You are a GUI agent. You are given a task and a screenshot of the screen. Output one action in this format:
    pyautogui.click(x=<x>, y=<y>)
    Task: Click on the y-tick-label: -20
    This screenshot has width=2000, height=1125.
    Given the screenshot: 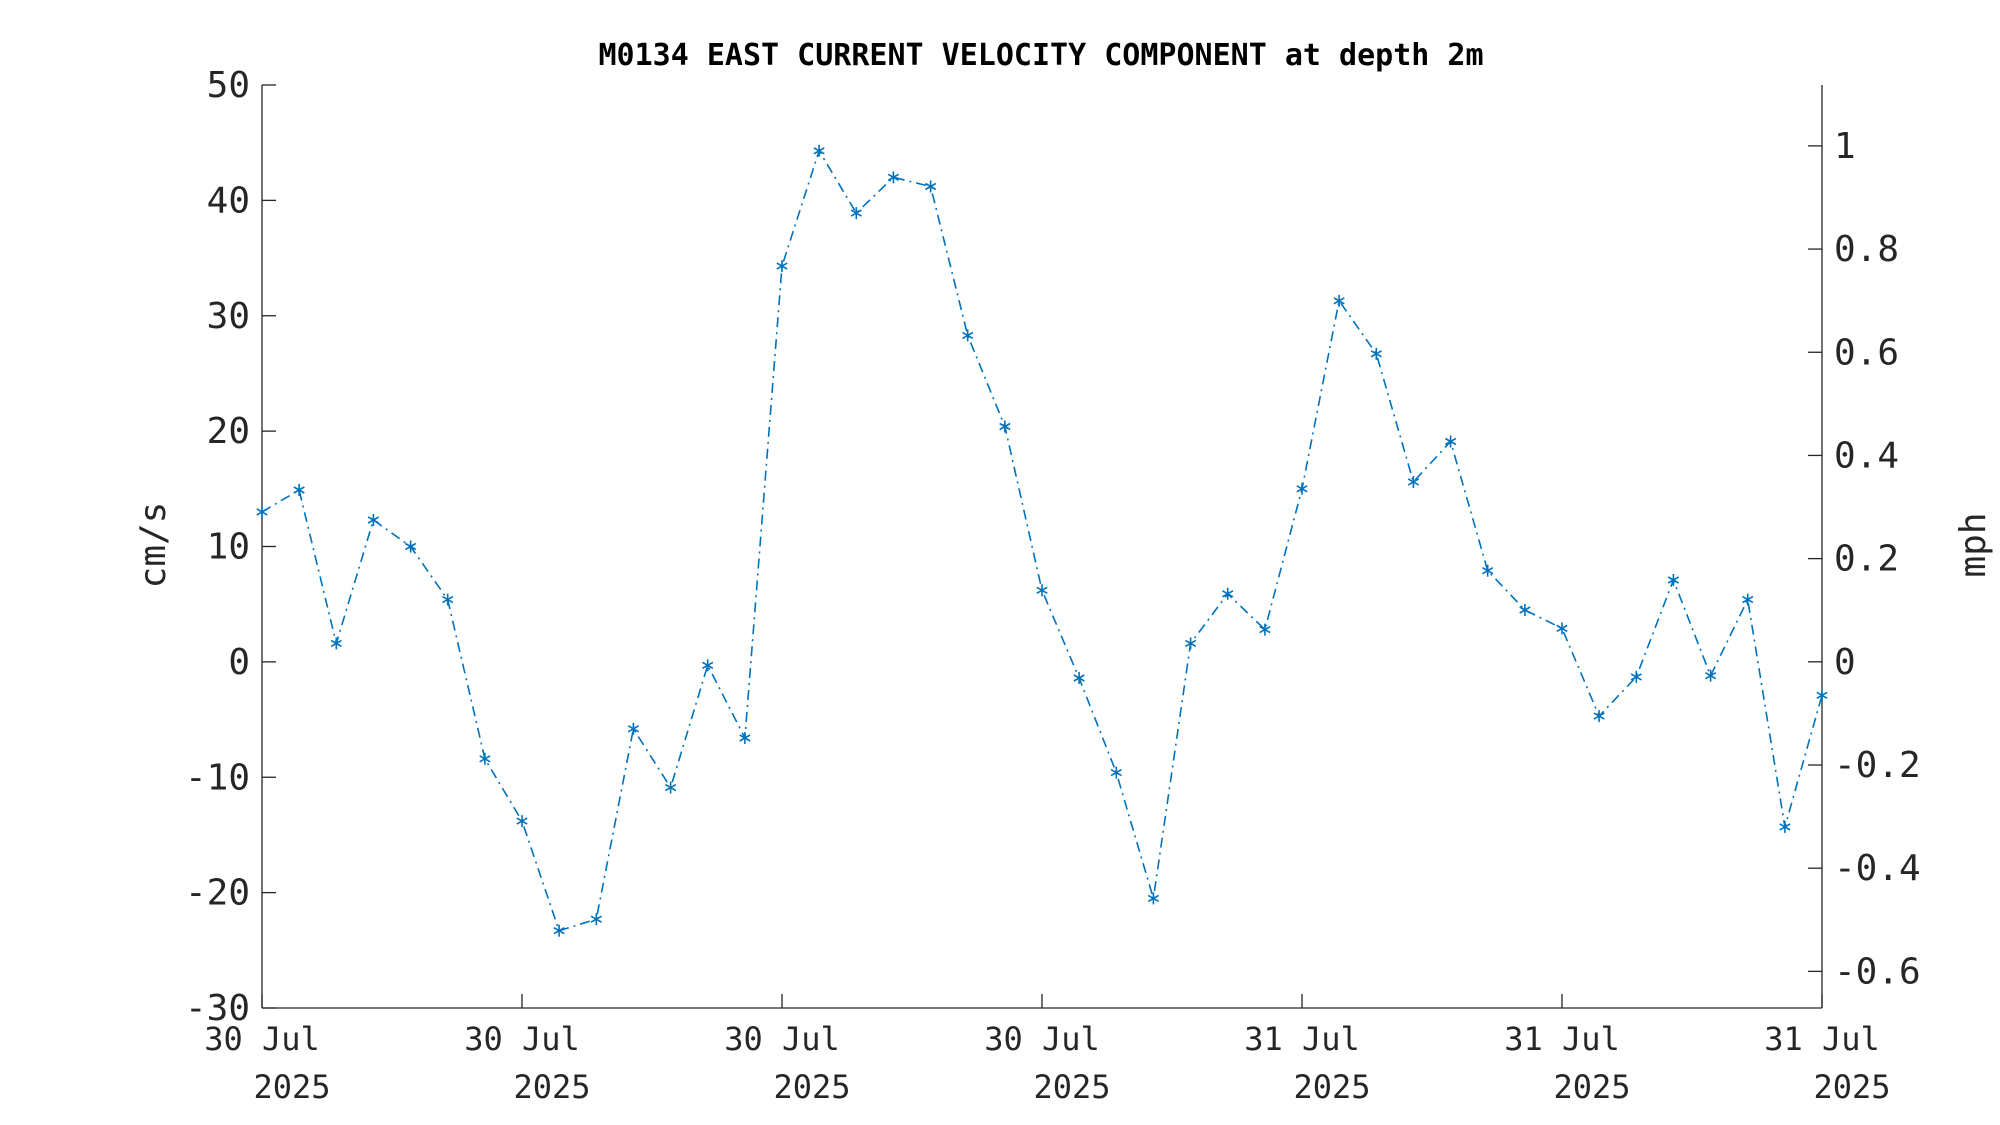 What is the action you would take?
    pyautogui.click(x=217, y=893)
    